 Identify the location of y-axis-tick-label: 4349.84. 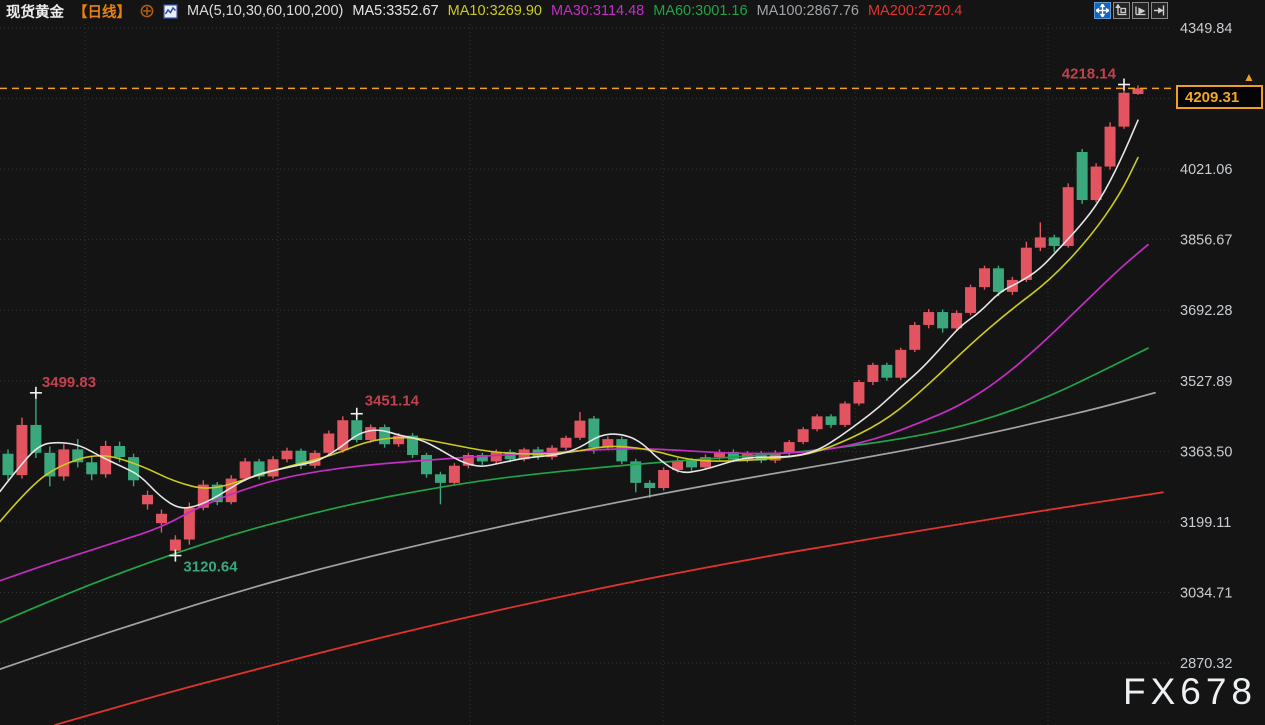
(1206, 29).